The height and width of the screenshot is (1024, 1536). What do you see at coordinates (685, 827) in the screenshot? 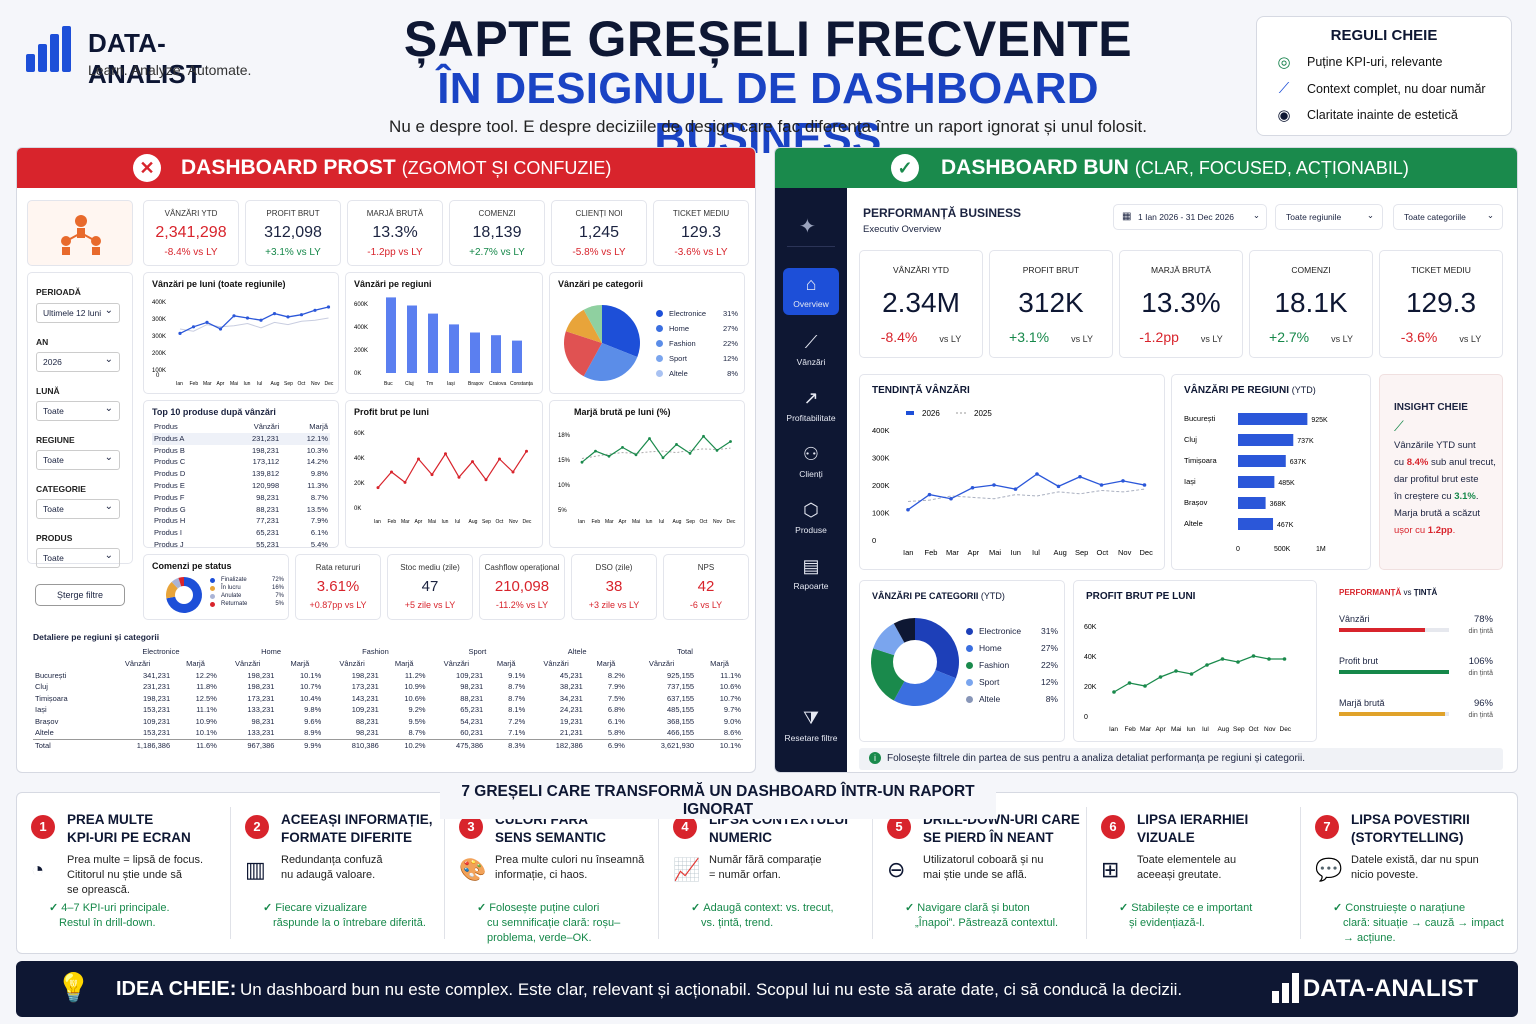
I see `mistake-number: 4` at bounding box center [685, 827].